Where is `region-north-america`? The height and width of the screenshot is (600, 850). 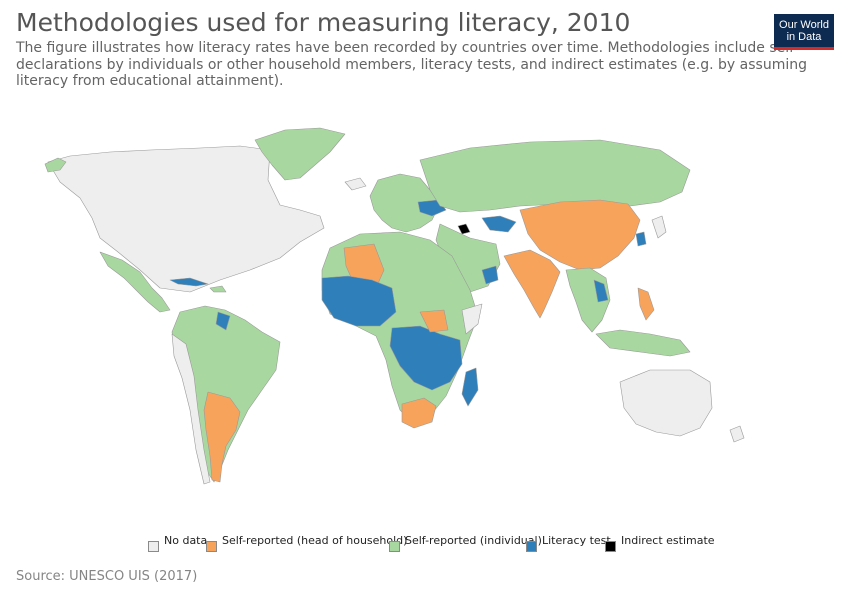
region-north-america is located at coordinates (186, 219).